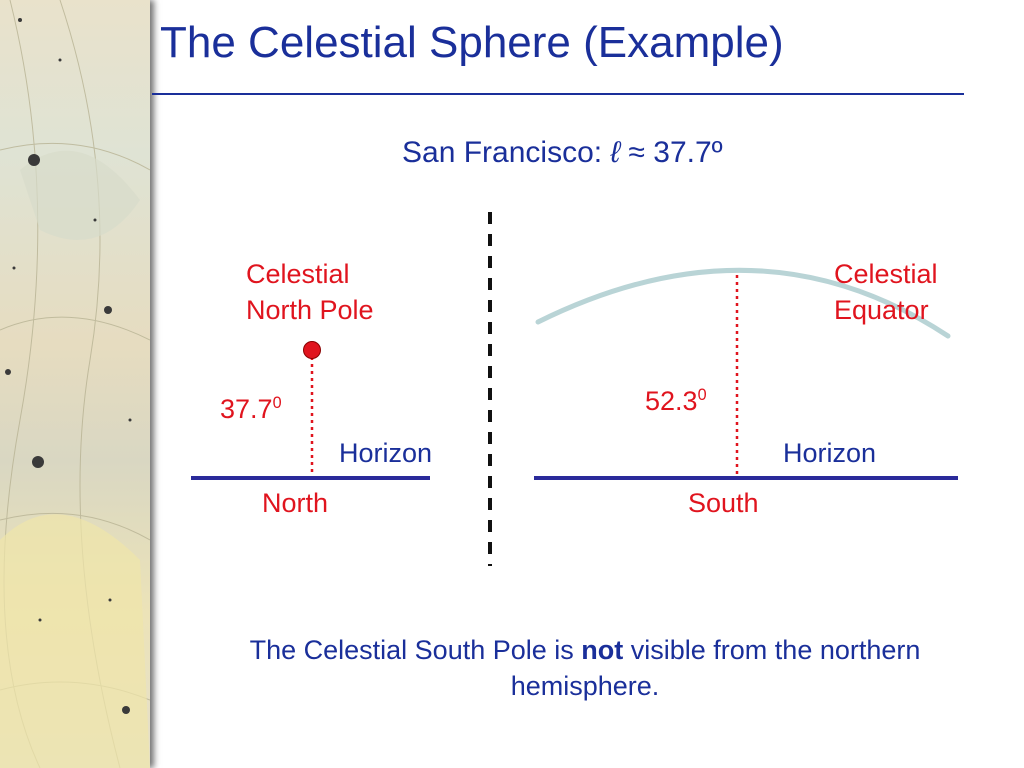  Describe the element at coordinates (558, 94) in the screenshot. I see `title-underline` at that location.